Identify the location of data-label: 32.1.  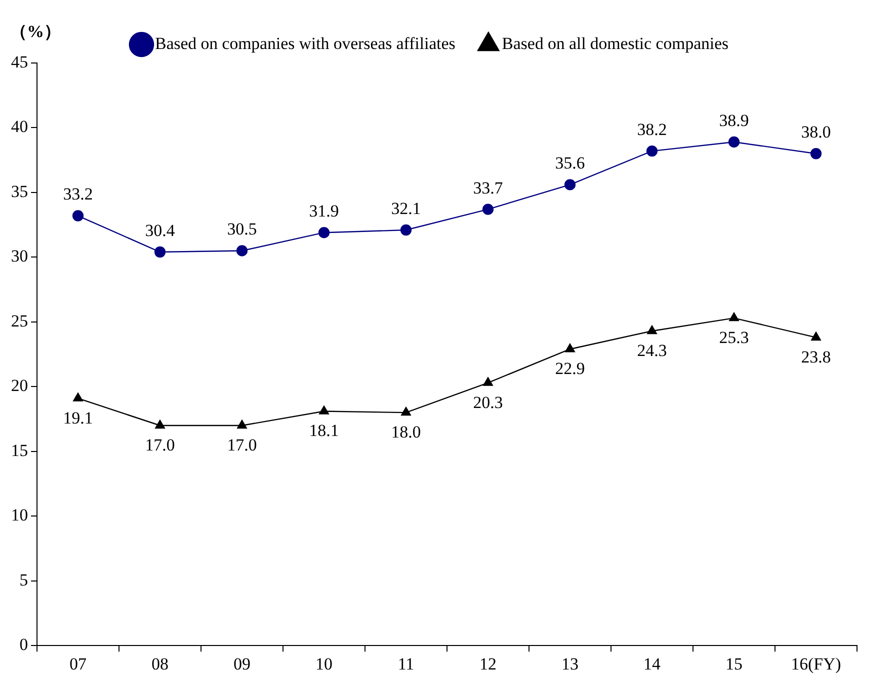
(406, 208).